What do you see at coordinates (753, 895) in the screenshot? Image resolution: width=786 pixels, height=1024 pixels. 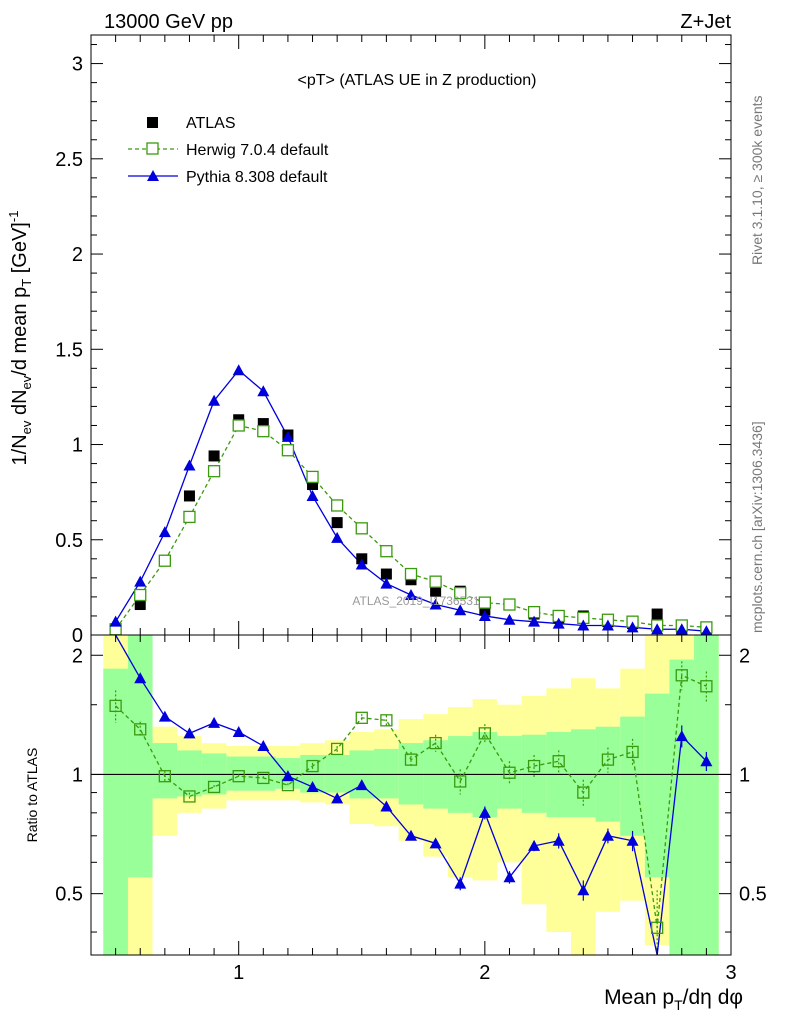 I see `ratio-ytick-label-right: 0.5` at bounding box center [753, 895].